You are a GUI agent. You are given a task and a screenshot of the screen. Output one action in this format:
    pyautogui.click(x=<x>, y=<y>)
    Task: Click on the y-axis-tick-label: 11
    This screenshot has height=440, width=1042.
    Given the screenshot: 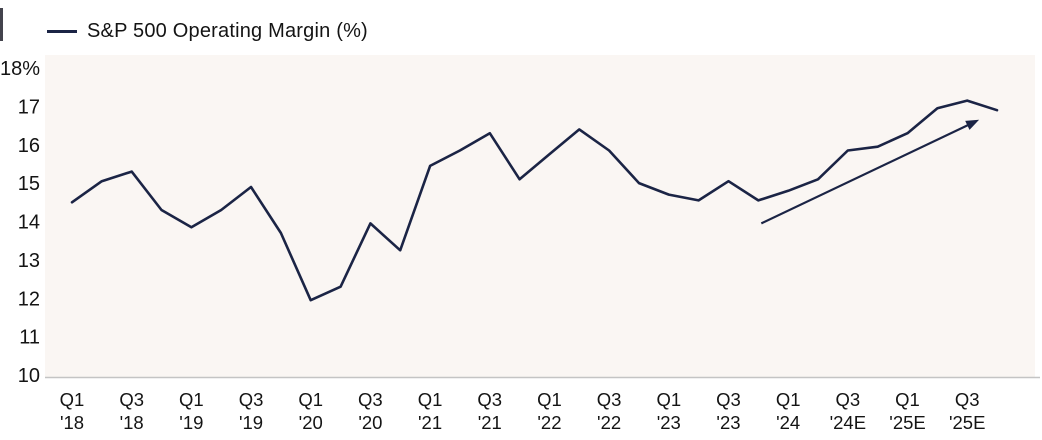 What is the action you would take?
    pyautogui.click(x=29, y=338)
    